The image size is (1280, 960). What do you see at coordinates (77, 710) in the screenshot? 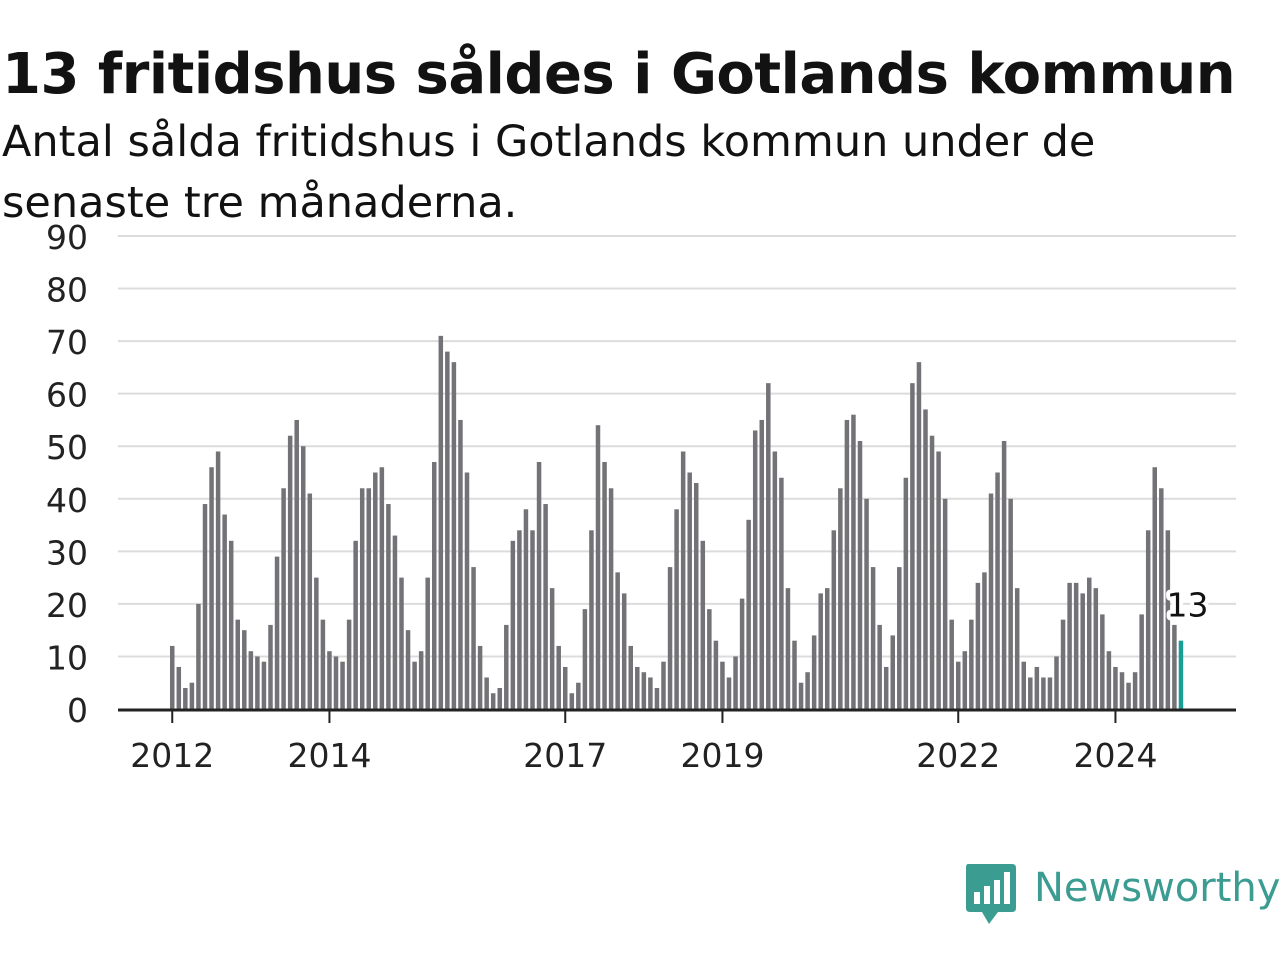
I see `y-tick-label: 0` at bounding box center [77, 710].